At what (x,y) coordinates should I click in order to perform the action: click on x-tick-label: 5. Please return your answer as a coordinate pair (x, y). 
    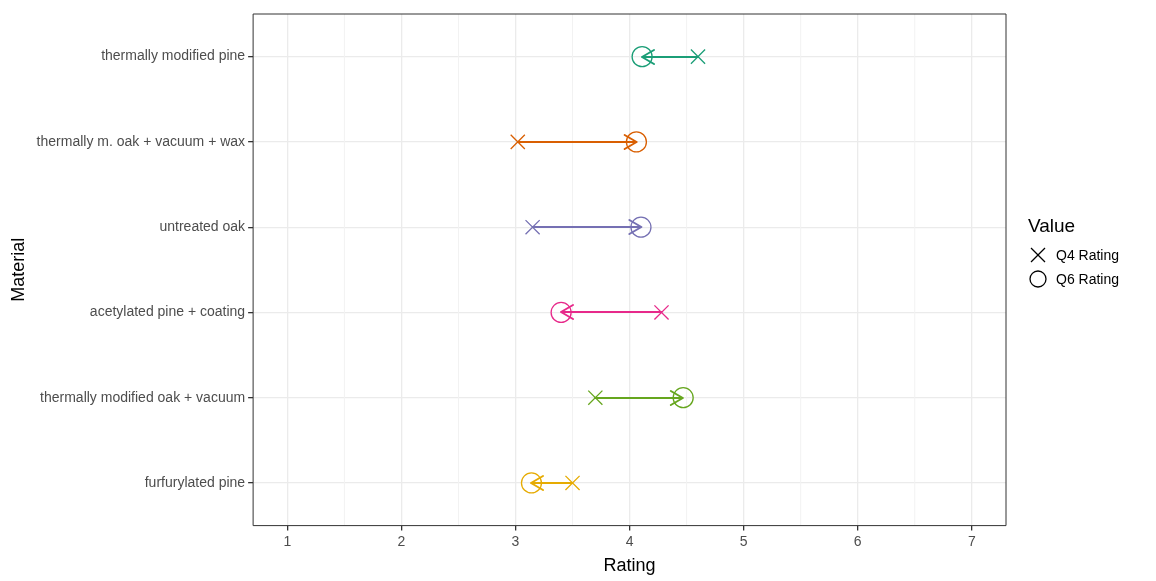
    Looking at the image, I should click on (743, 540).